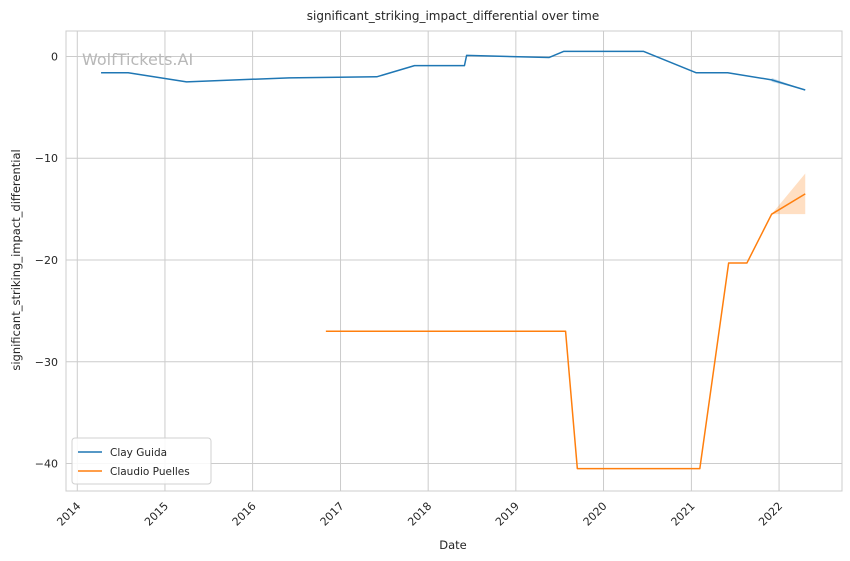  What do you see at coordinates (150, 472) in the screenshot?
I see `legend-label: Claudio Puelles` at bounding box center [150, 472].